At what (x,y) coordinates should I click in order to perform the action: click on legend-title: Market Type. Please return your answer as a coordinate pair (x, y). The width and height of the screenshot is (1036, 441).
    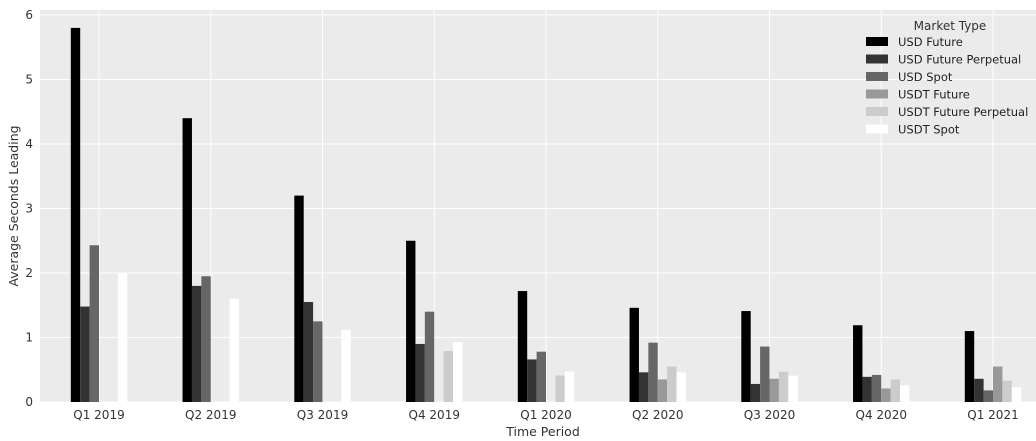
    Looking at the image, I should click on (950, 26).